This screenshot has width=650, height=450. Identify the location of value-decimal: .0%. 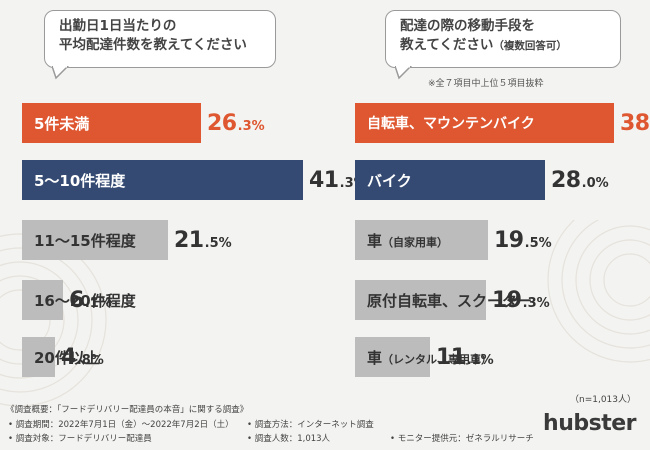
(595, 183).